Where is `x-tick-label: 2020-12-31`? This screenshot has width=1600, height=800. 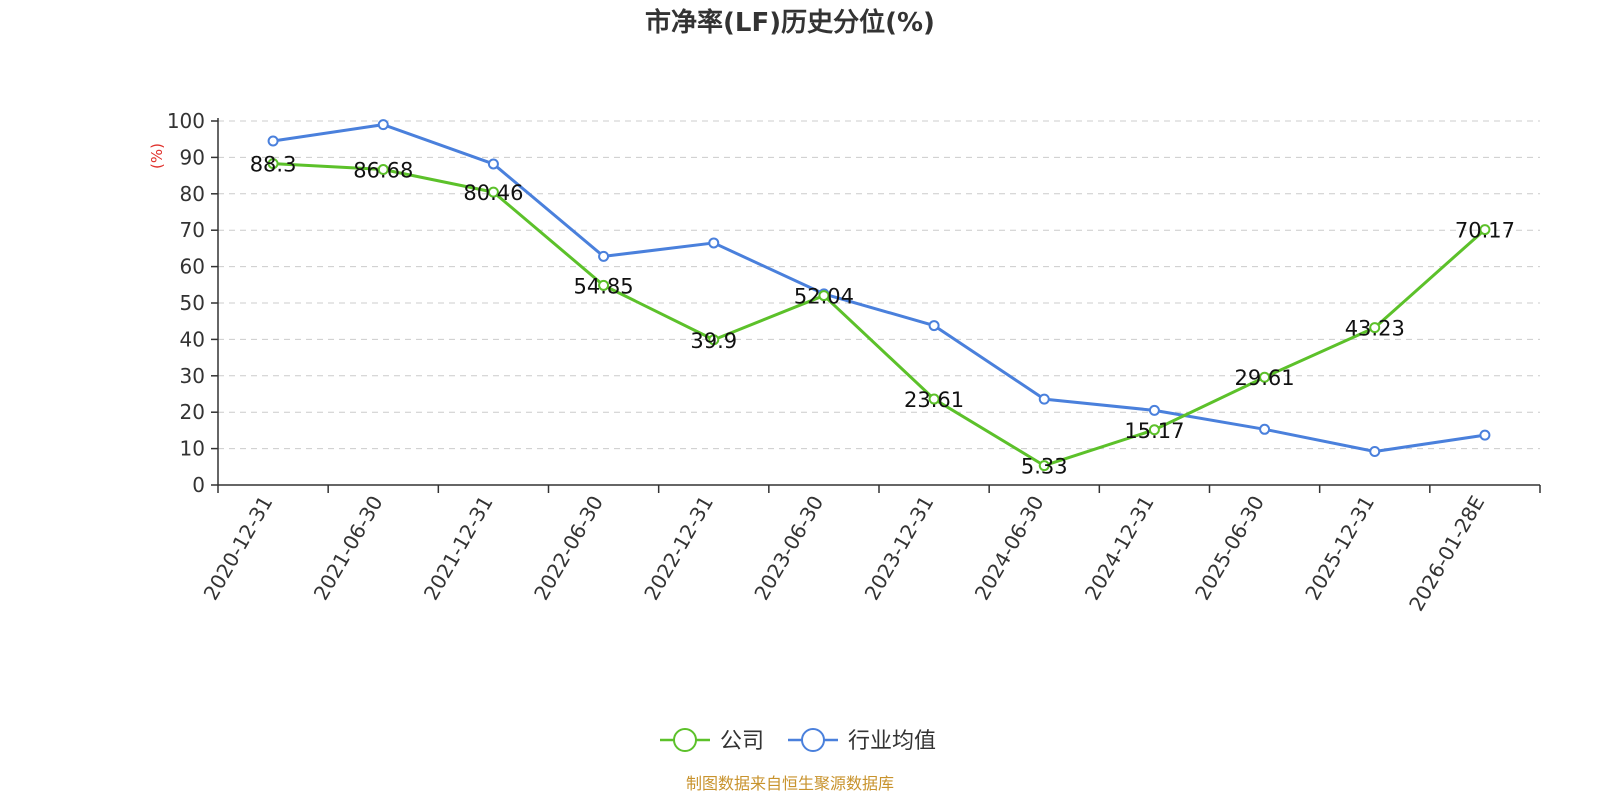 x-tick-label: 2020-12-31 is located at coordinates (238, 548).